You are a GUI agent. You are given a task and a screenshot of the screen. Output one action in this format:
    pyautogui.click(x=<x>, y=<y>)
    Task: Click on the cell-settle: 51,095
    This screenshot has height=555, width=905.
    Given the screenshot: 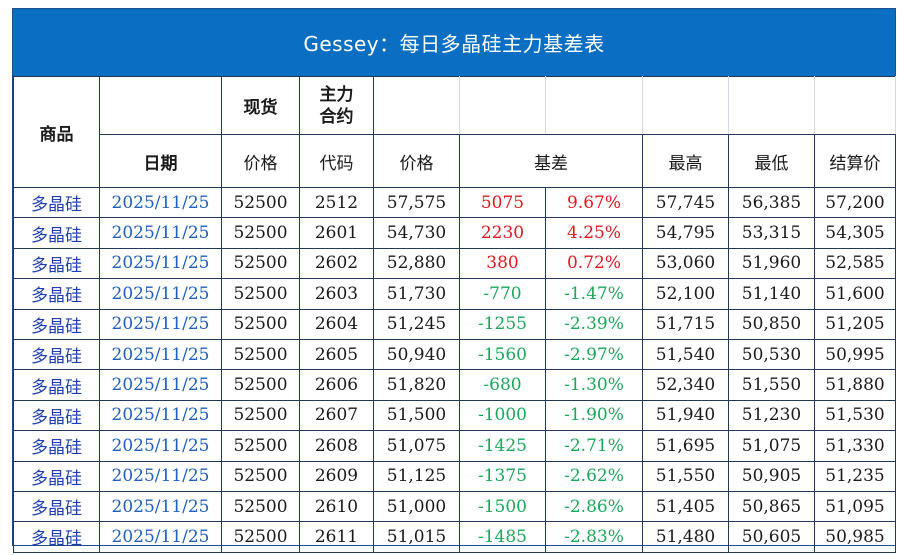 What is the action you would take?
    pyautogui.click(x=855, y=506)
    